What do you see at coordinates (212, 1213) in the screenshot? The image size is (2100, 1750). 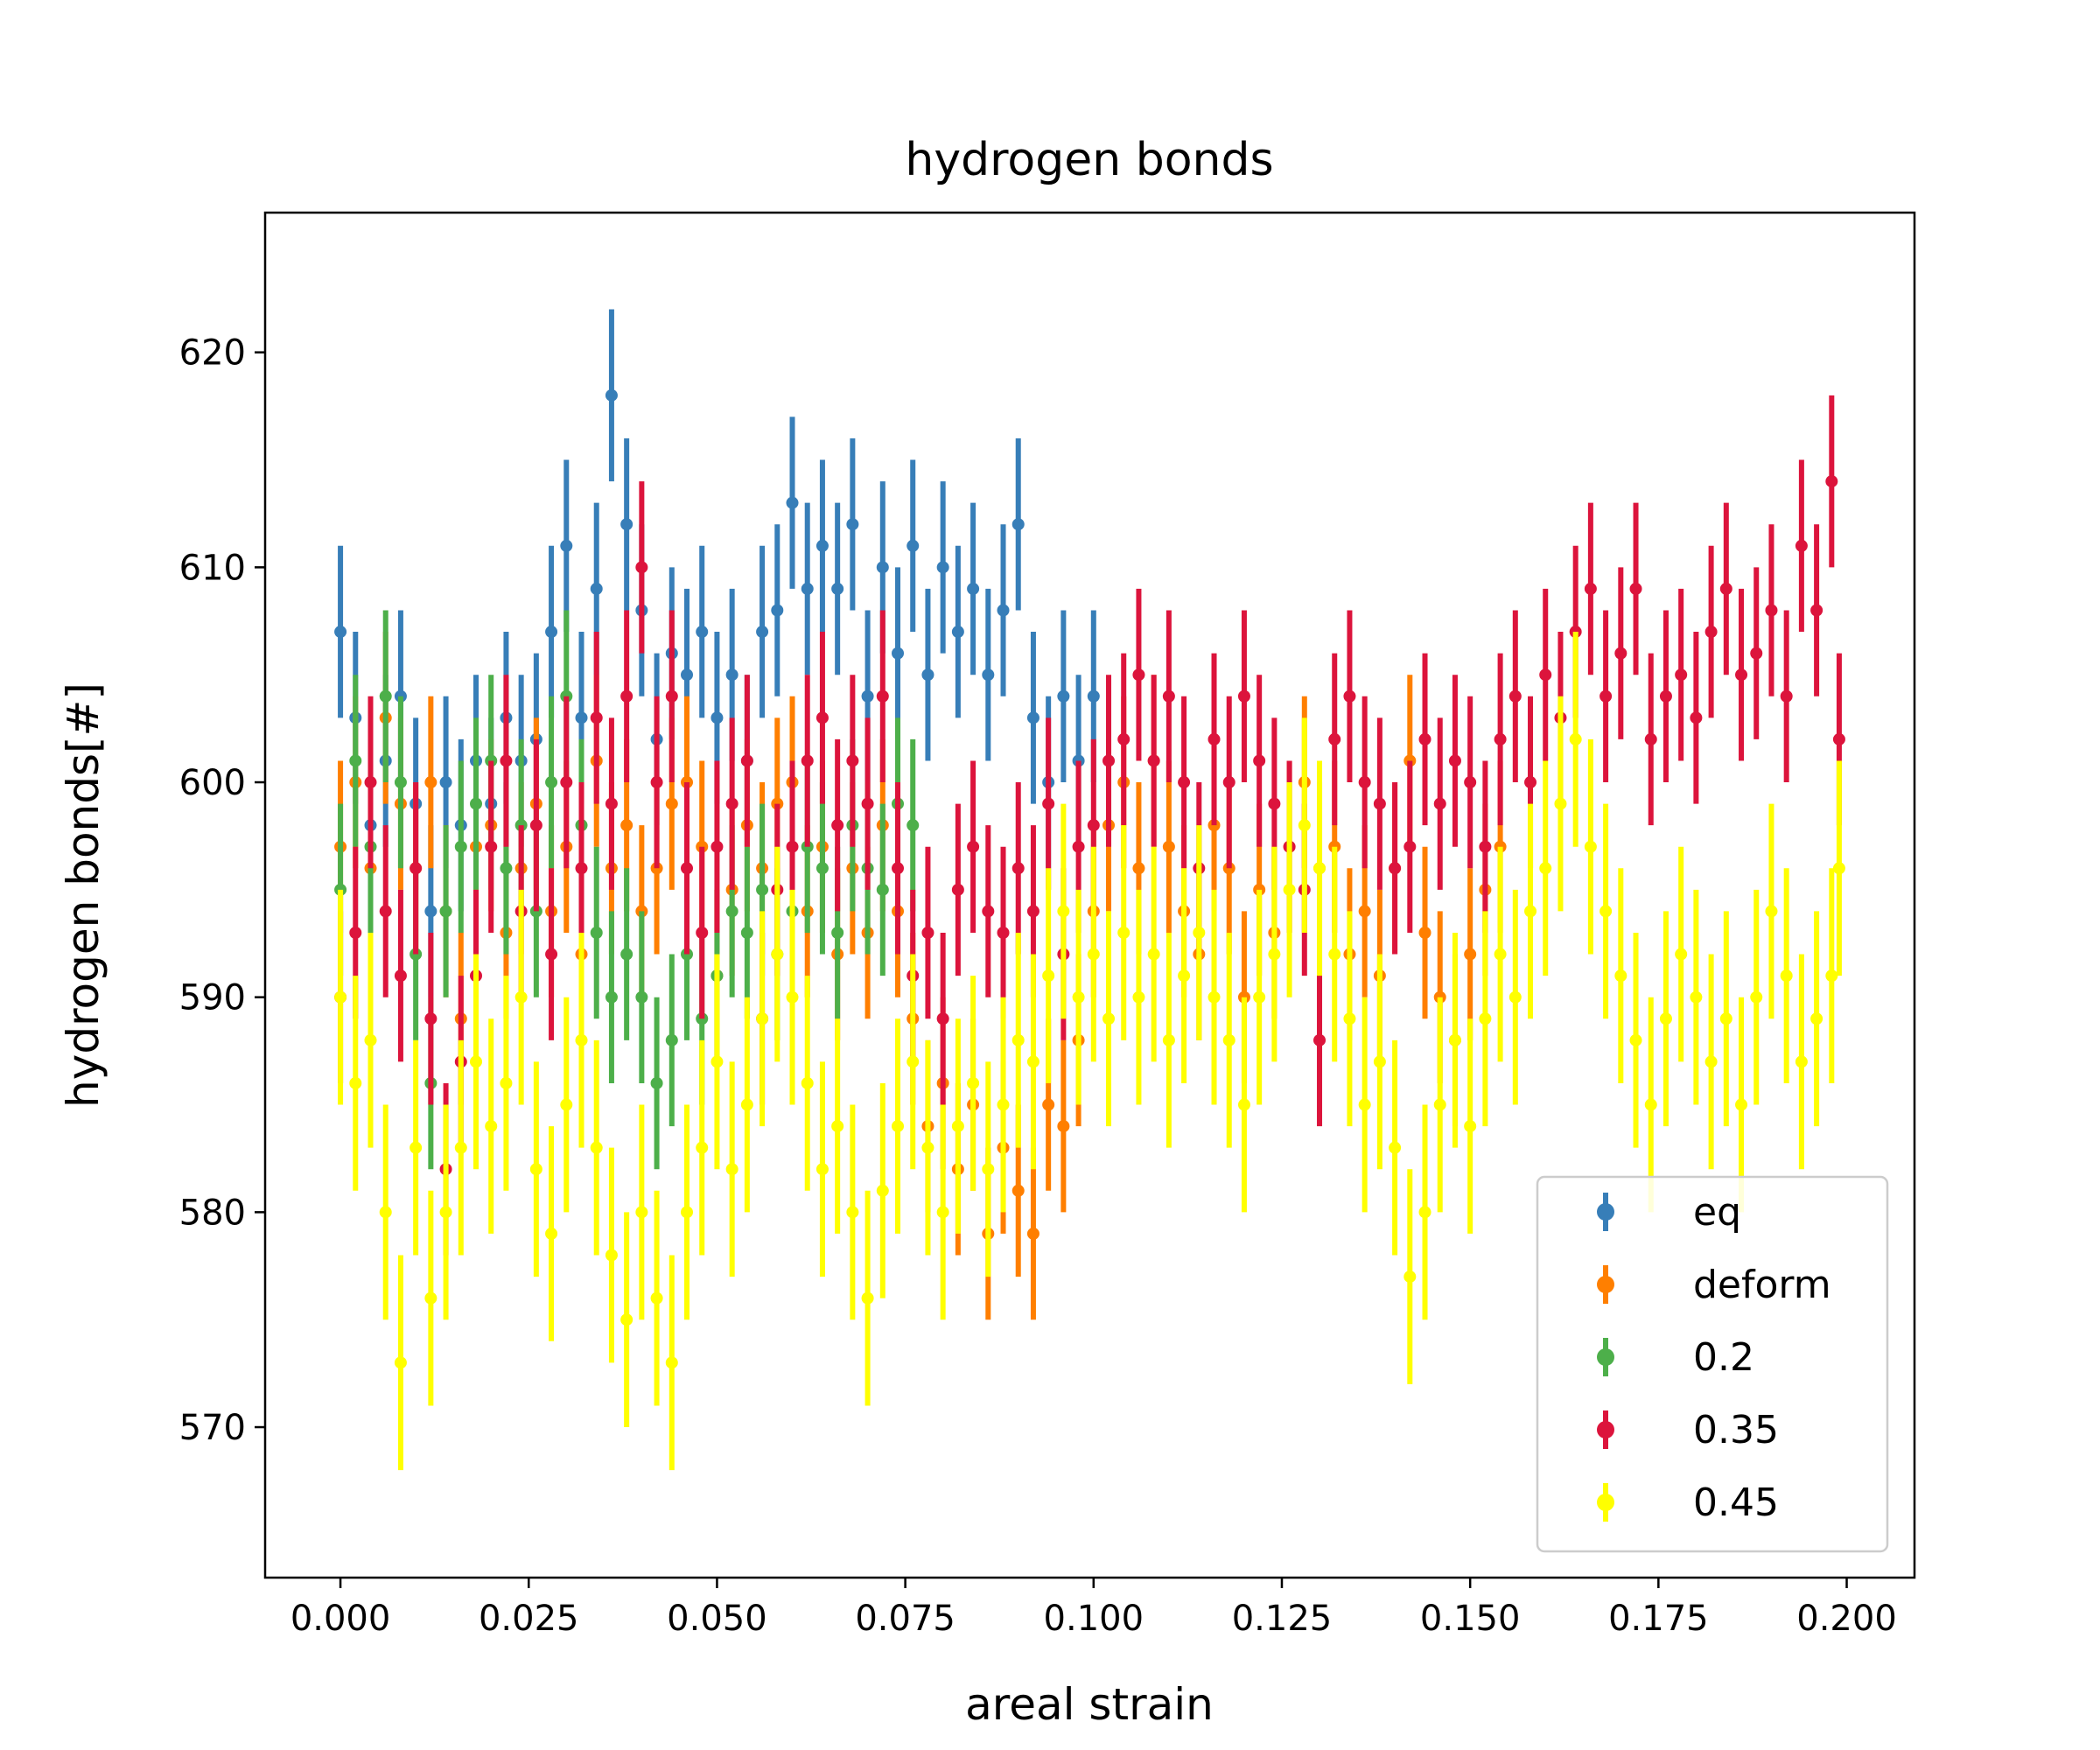 I see `y-tick-label: 580` at bounding box center [212, 1213].